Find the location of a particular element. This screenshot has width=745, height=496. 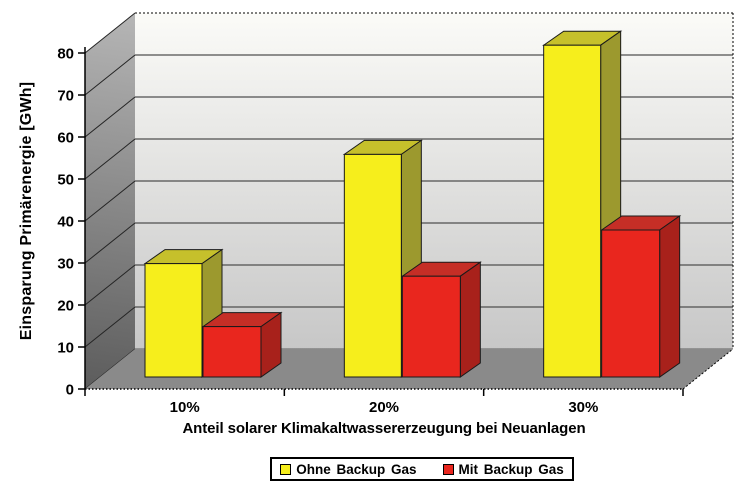

legend: Ohne Backup Gas Mit Backup Gas is located at coordinates (422, 469).